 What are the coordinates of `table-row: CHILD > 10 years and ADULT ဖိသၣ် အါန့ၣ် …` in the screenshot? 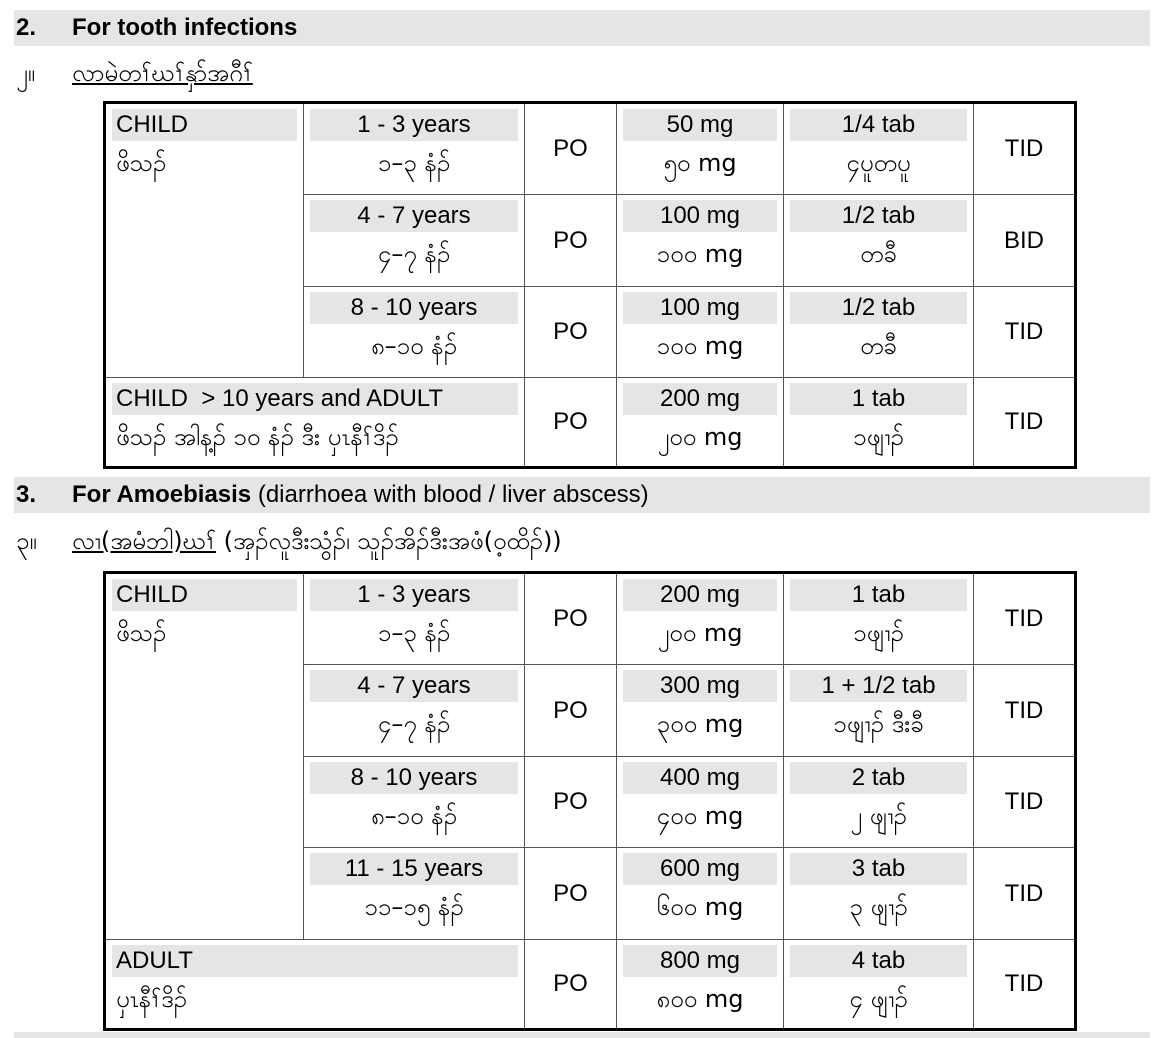 It's located at (590, 422).